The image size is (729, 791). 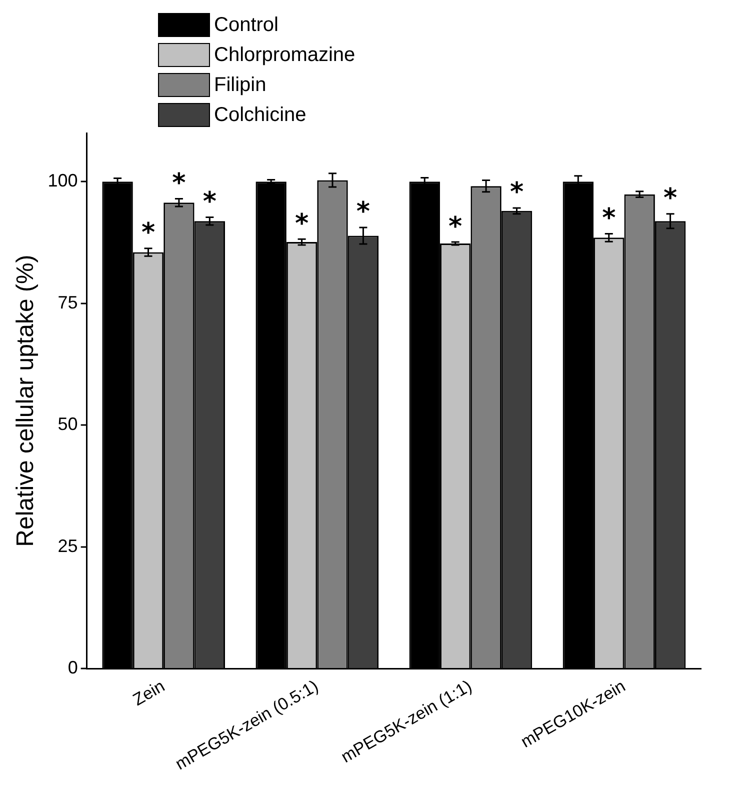 What do you see at coordinates (149, 693) in the screenshot?
I see `x-tick-label: Zein` at bounding box center [149, 693].